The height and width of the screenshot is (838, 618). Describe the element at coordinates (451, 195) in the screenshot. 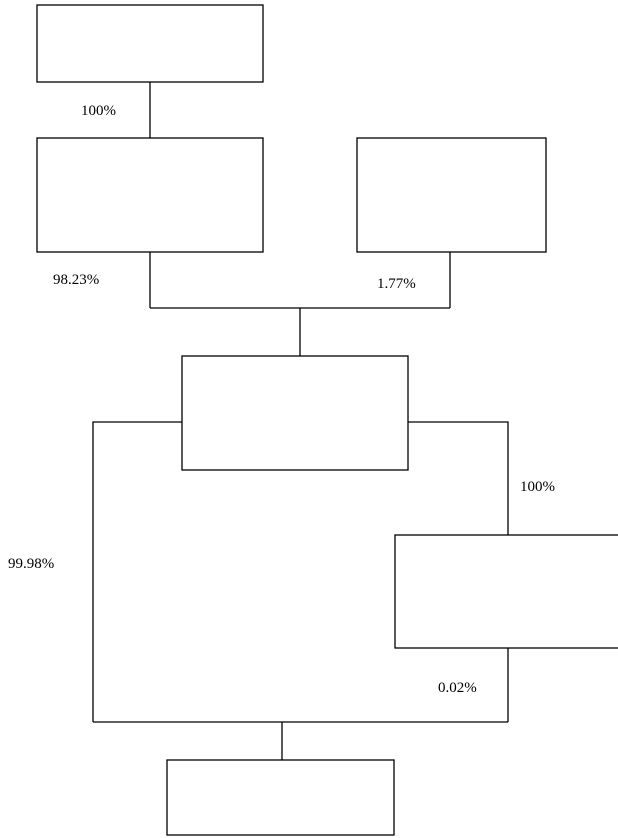

I see `right-box` at that location.